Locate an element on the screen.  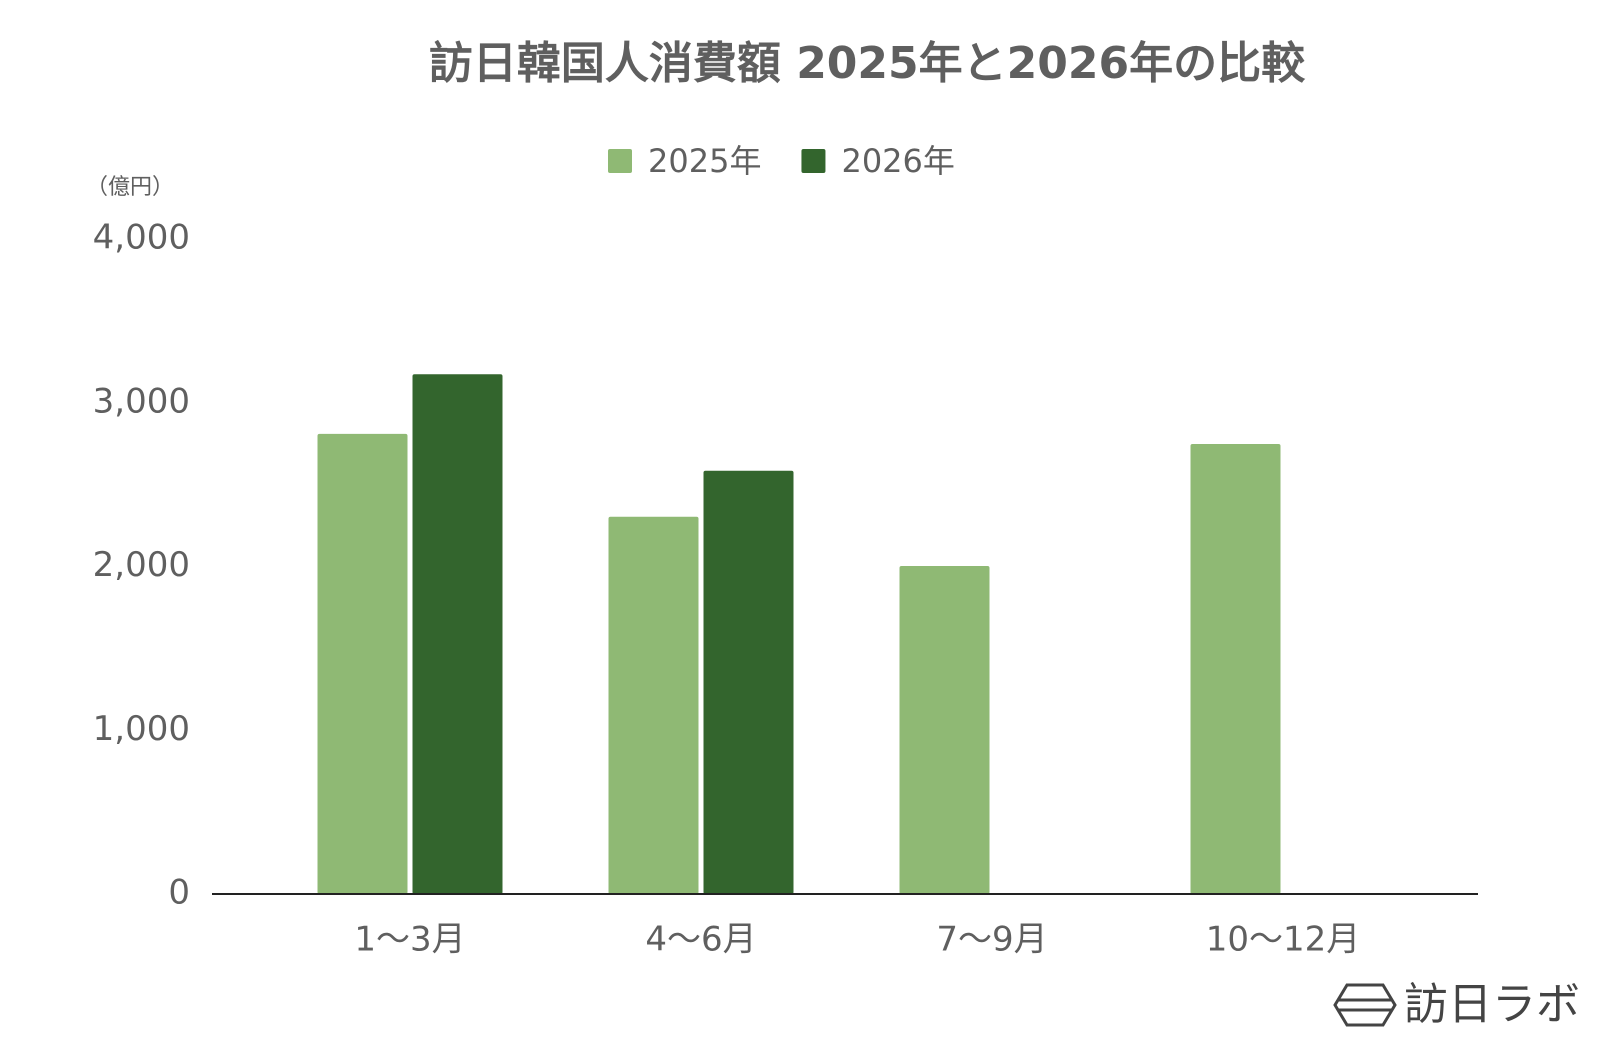
legend-label: 2026年 is located at coordinates (897, 161).